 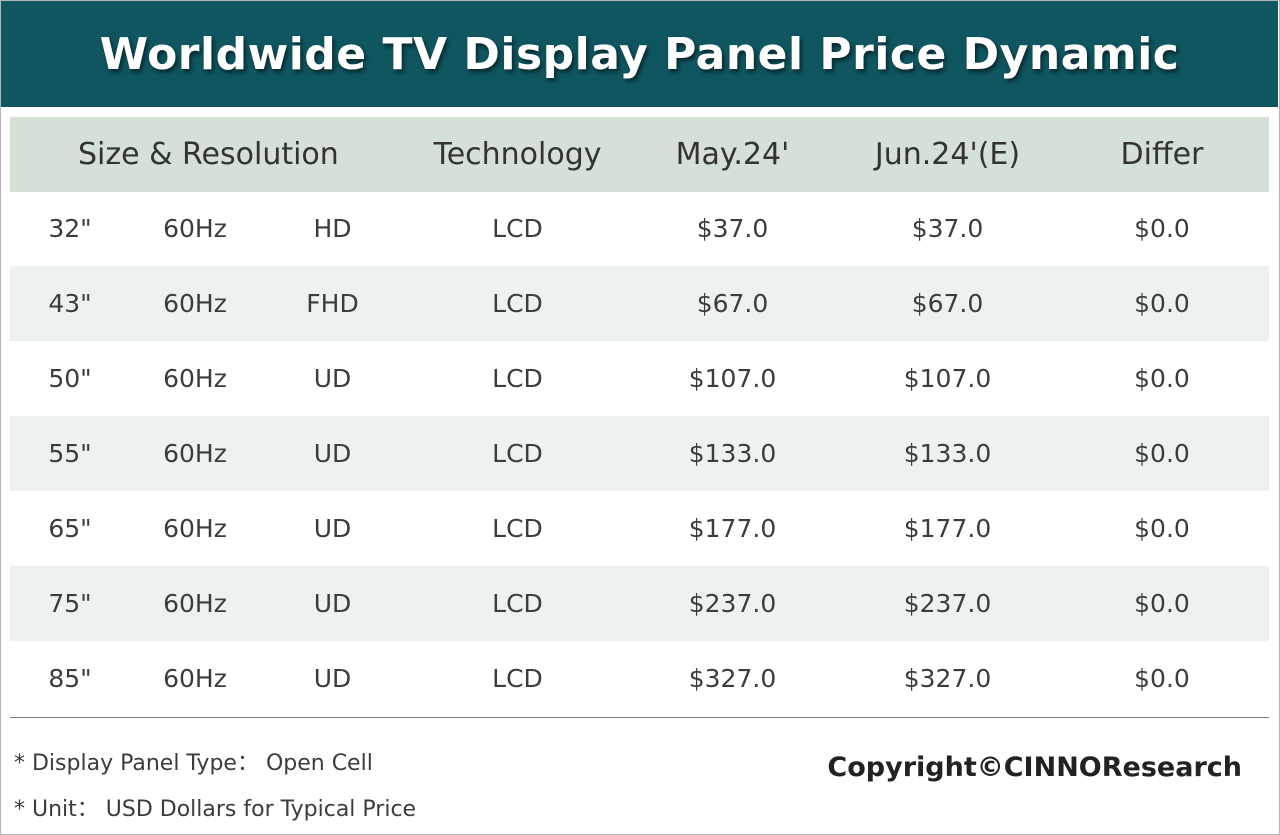 What do you see at coordinates (732, 154) in the screenshot?
I see `header-may: May.24'` at bounding box center [732, 154].